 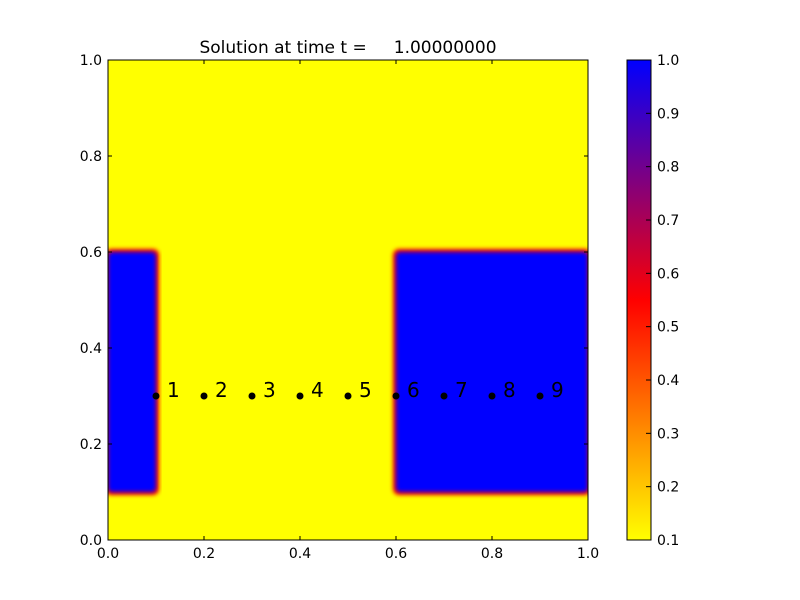 I want to click on probe-point-label: 3, so click(x=269, y=390).